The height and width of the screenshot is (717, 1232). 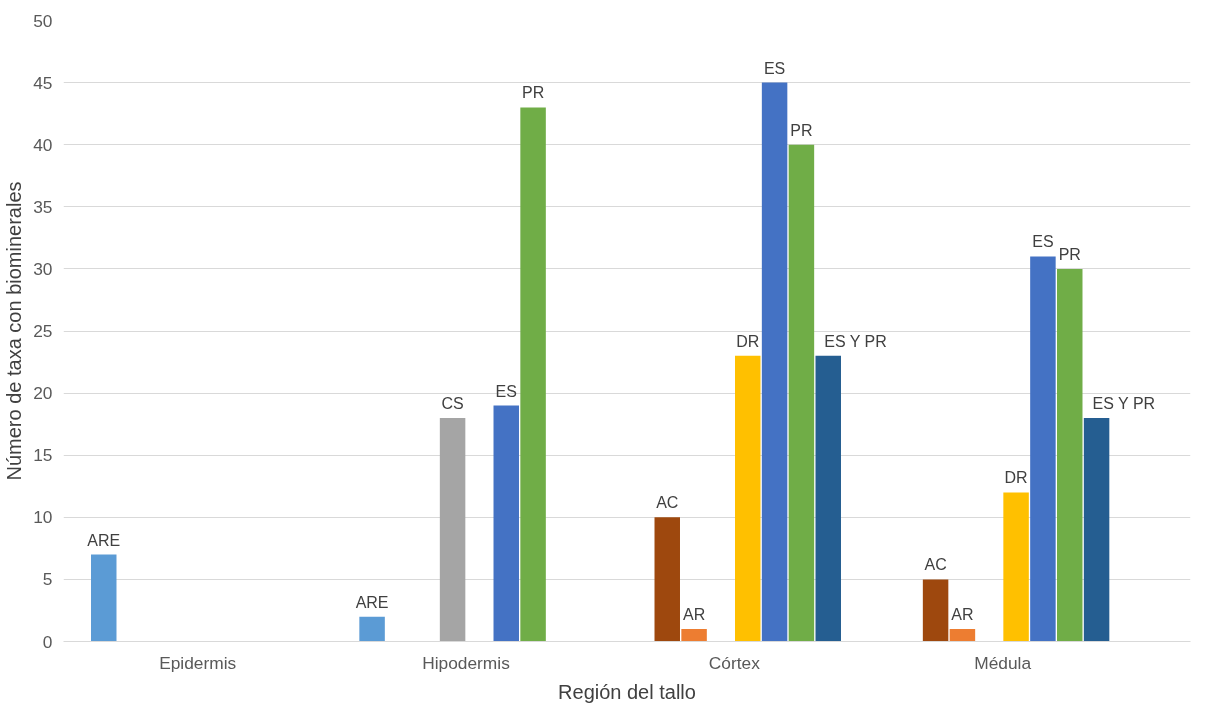 I want to click on series-label: ES, so click(x=506, y=391).